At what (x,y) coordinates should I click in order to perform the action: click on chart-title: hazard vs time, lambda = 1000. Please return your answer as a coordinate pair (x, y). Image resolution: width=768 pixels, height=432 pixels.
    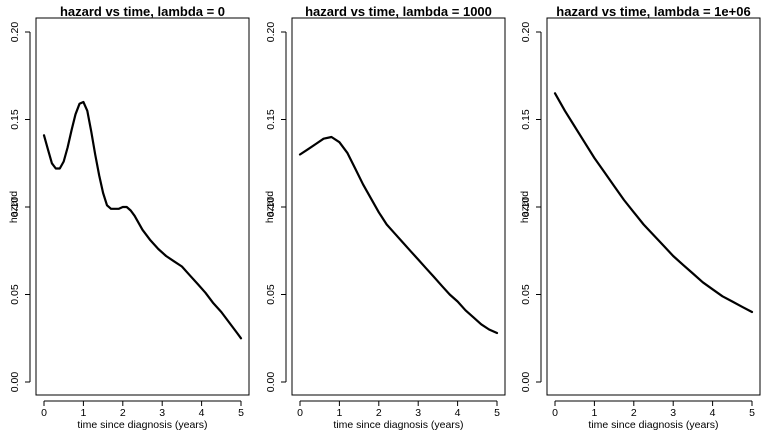
    Looking at the image, I should click on (398, 11).